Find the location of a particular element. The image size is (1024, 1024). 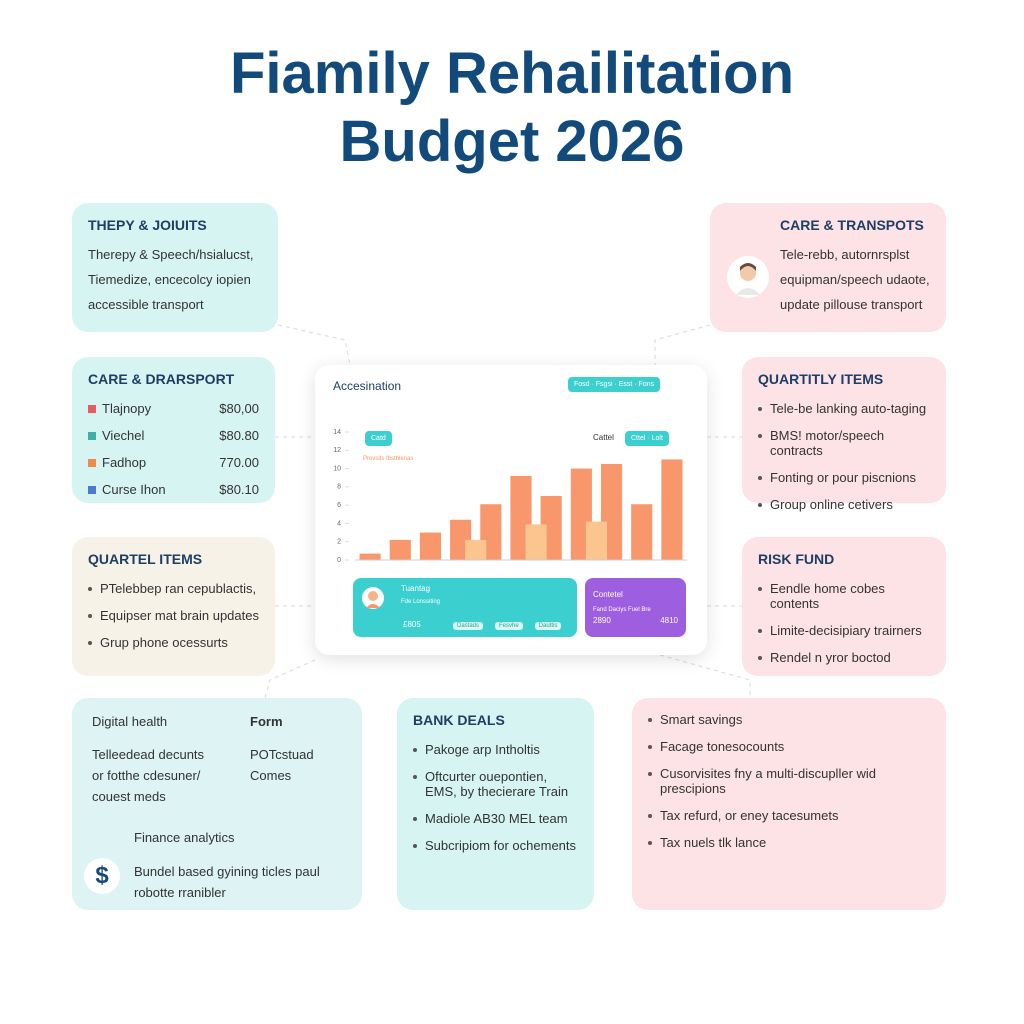

bullet: Eendle home cobes contents is located at coordinates (844, 596).